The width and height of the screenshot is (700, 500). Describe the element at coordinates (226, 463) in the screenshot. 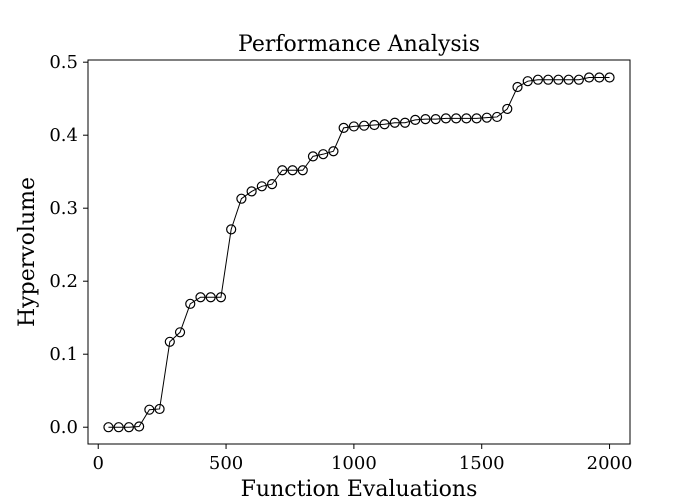

I see `x-tick-label: 500` at that location.